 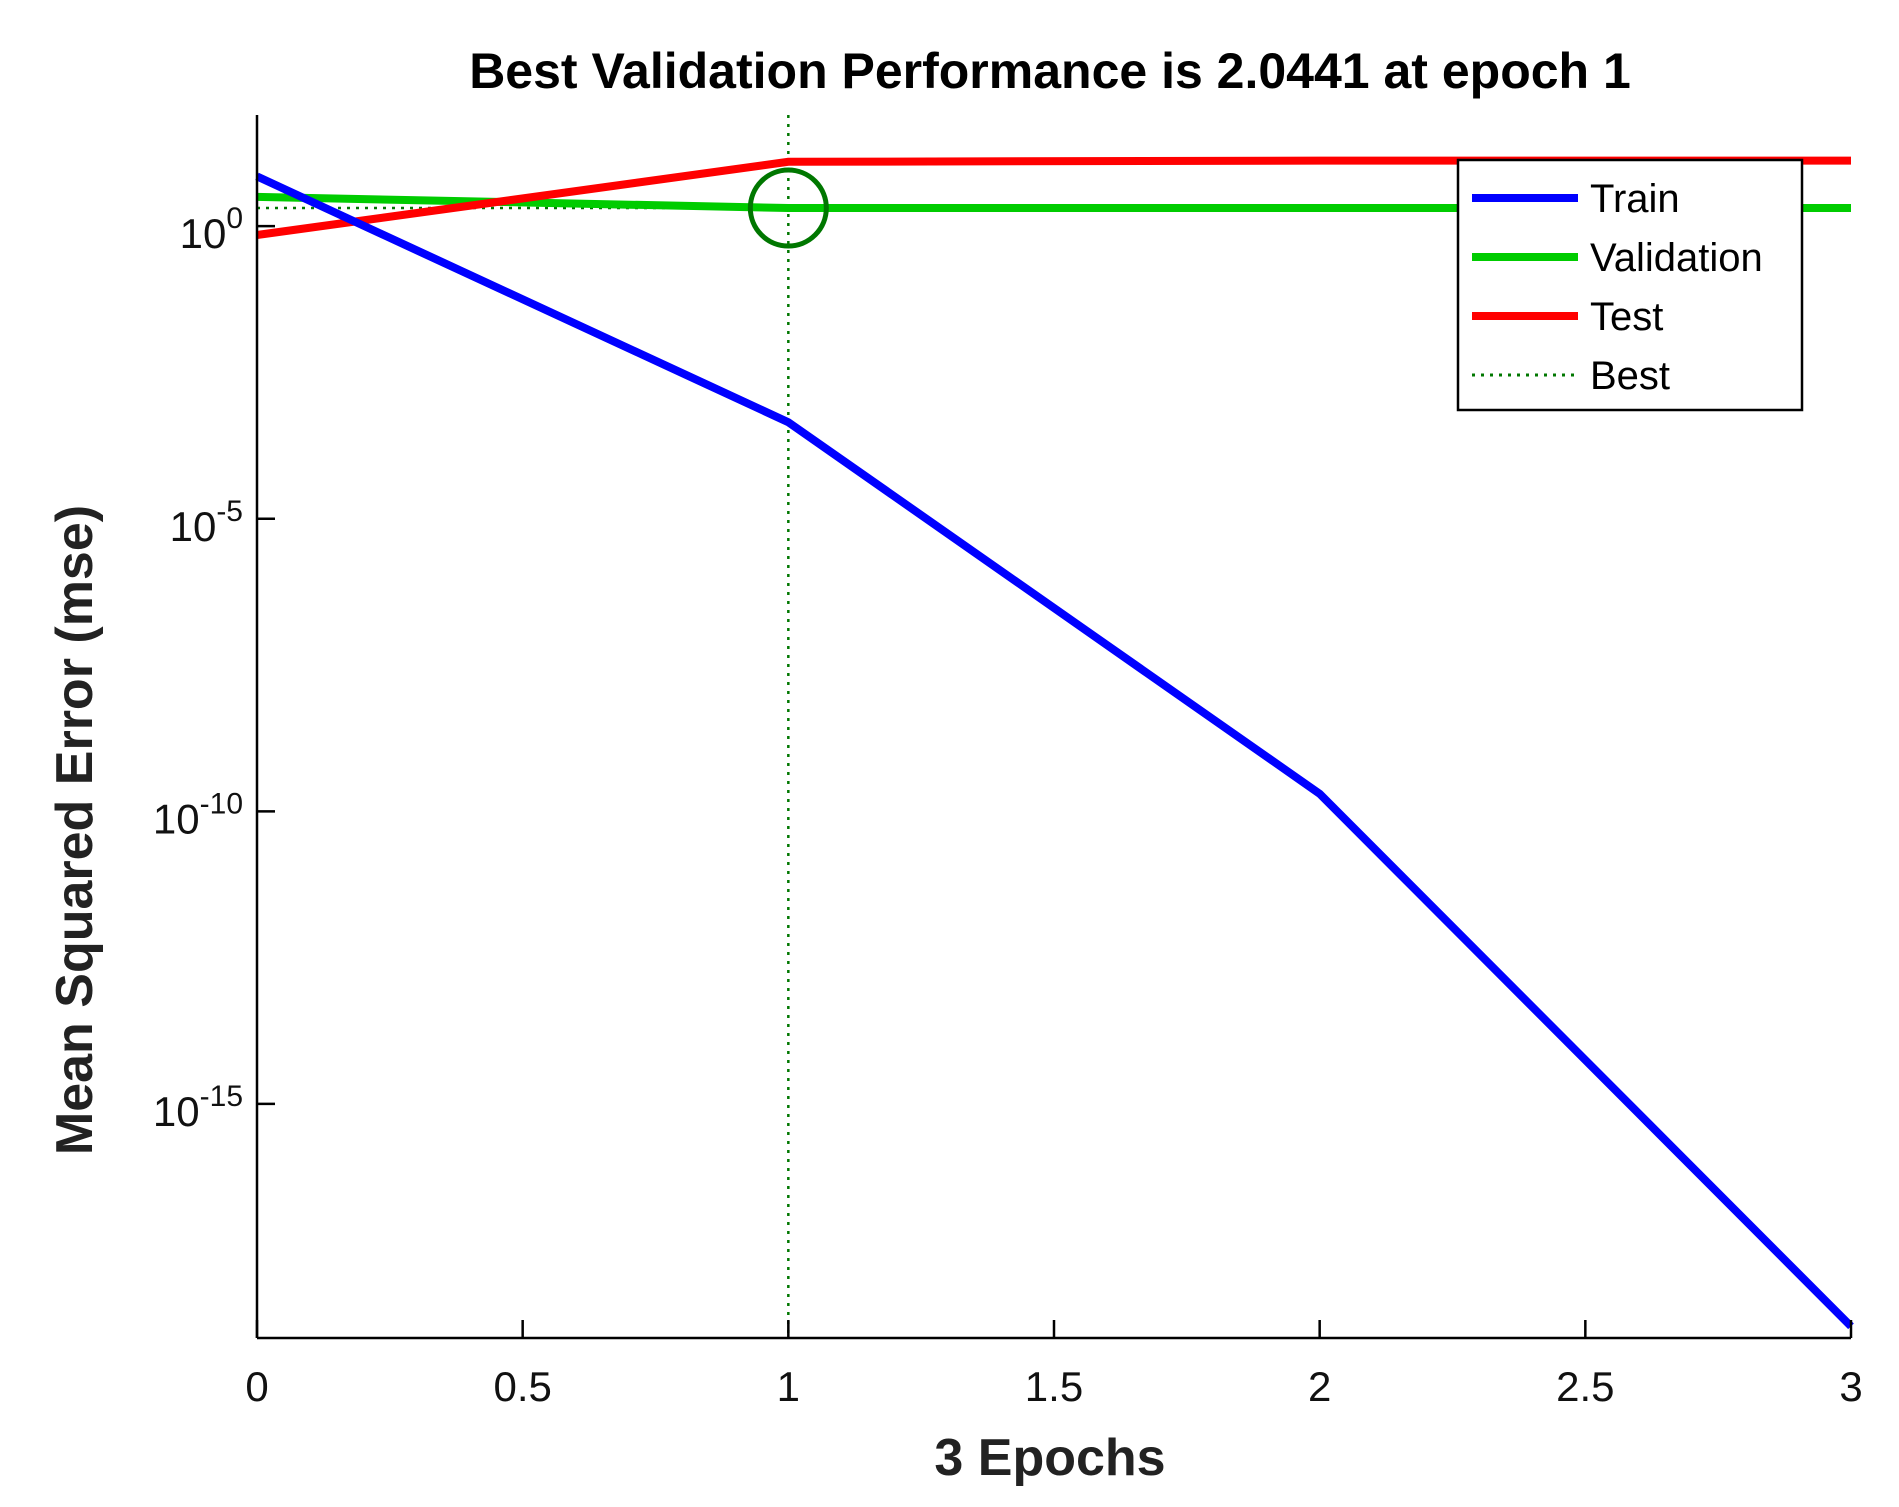 I want to click on legend-label-validation: Validation, so click(x=1676, y=258).